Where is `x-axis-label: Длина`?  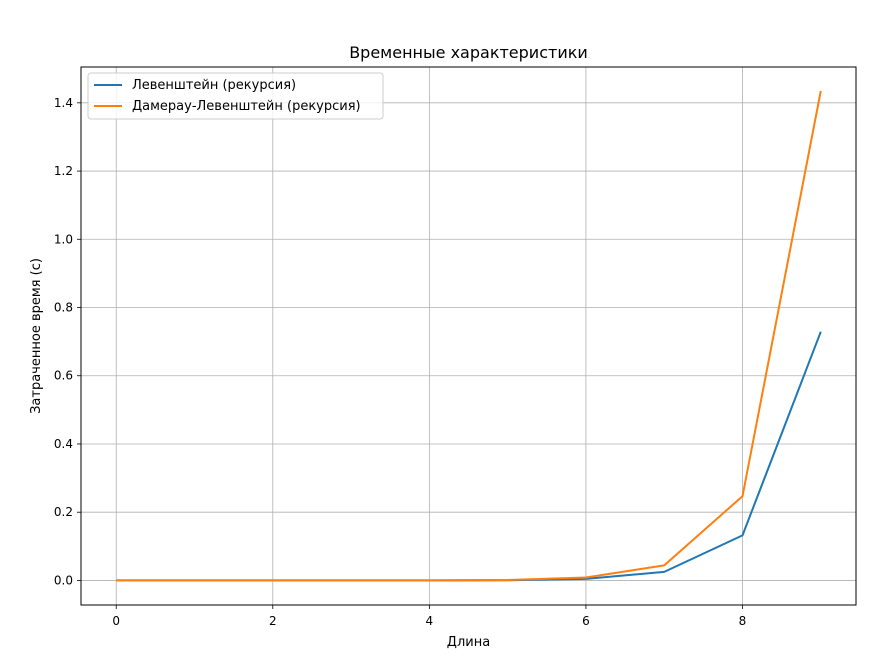 x-axis-label: Длина is located at coordinates (468, 642).